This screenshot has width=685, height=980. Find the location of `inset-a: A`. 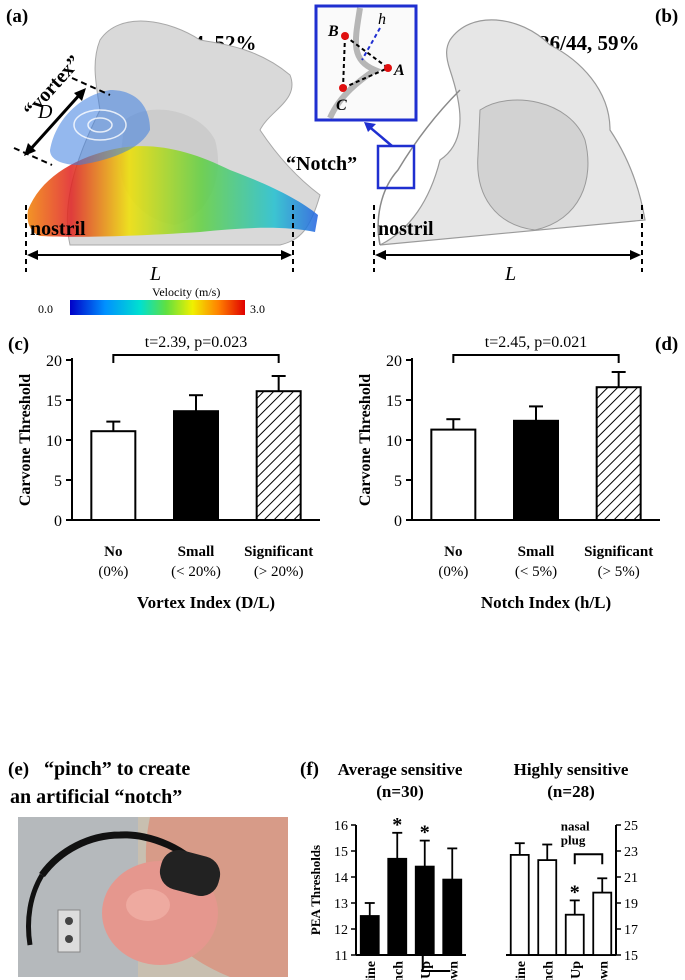

inset-a: A is located at coordinates (399, 70).